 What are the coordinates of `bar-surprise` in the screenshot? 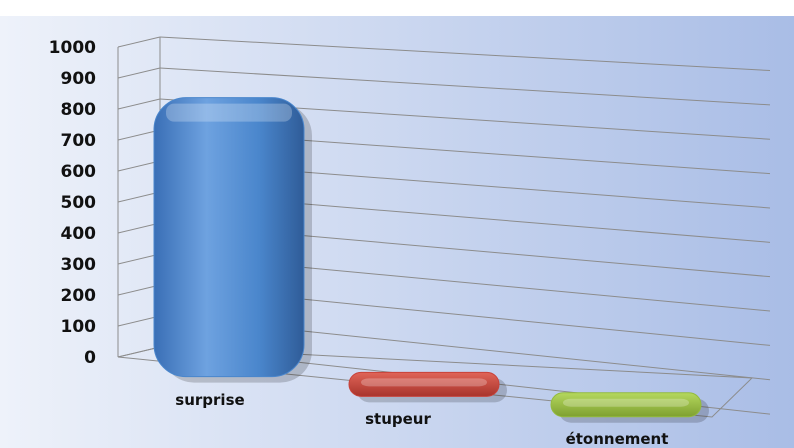 It's located at (232, 240).